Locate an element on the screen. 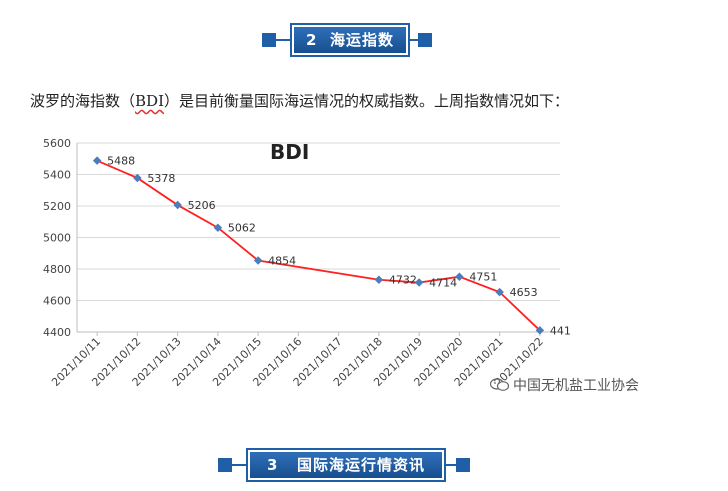 This screenshot has height=491, width=728. intro-abbr: BDI is located at coordinates (149, 101).